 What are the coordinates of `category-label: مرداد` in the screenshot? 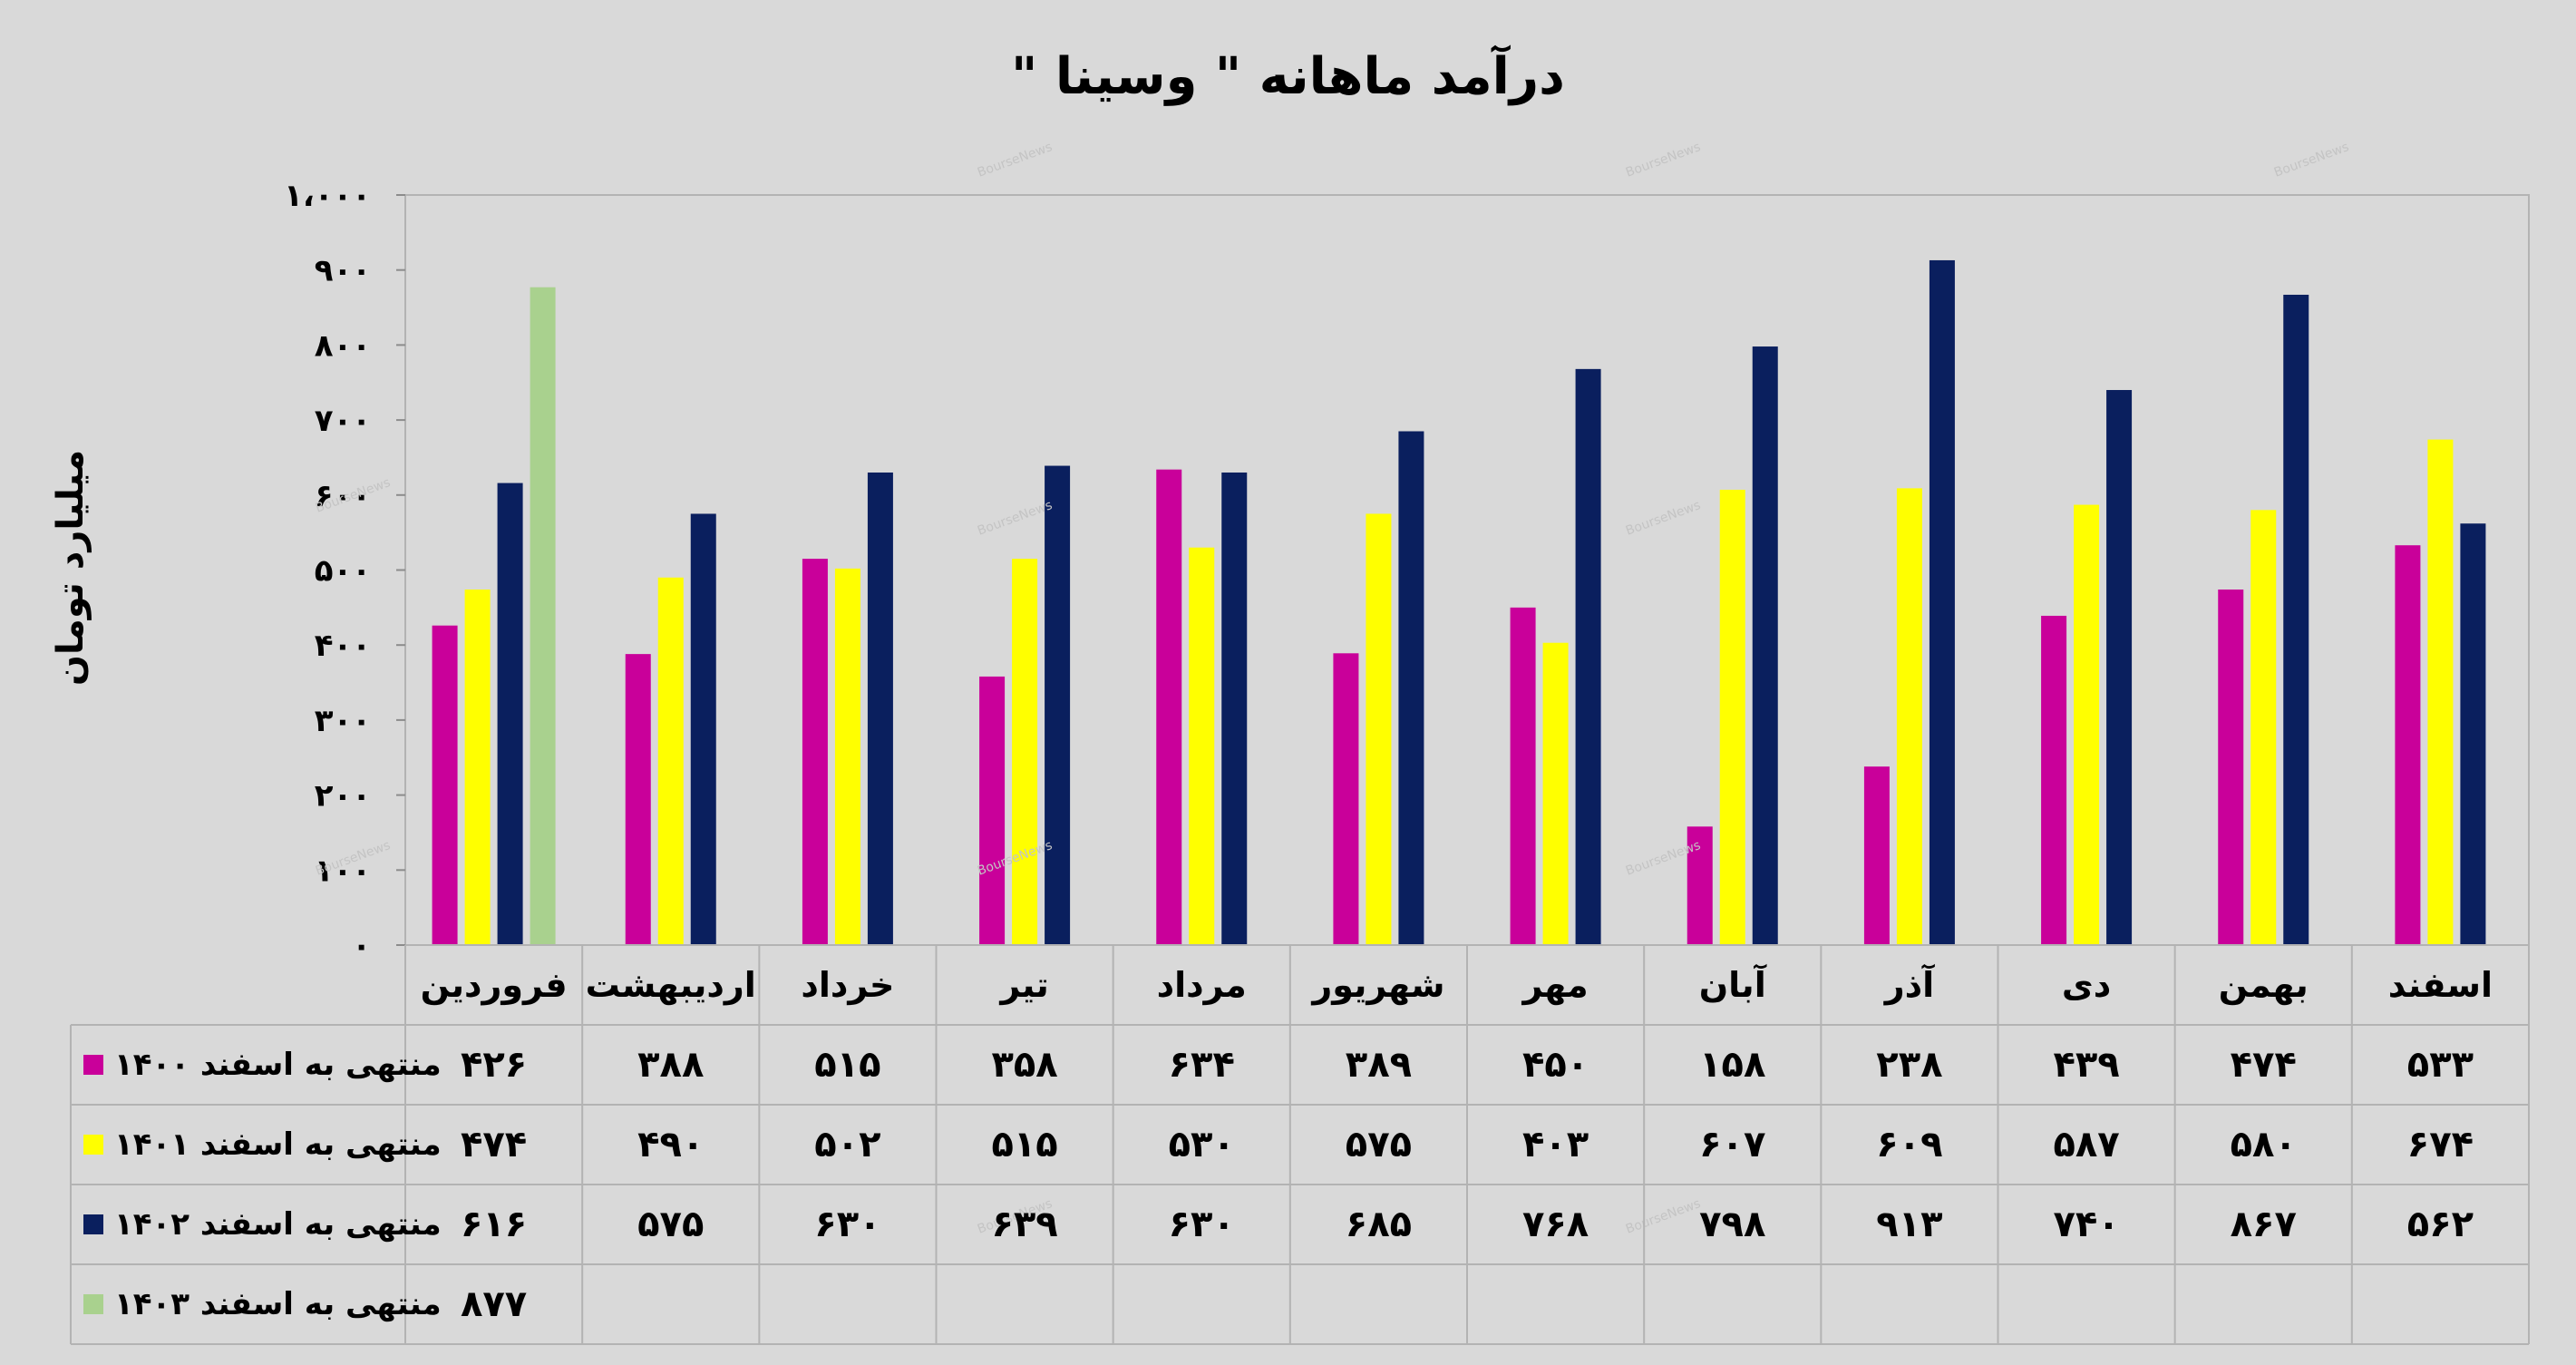 It's located at (1201, 985).